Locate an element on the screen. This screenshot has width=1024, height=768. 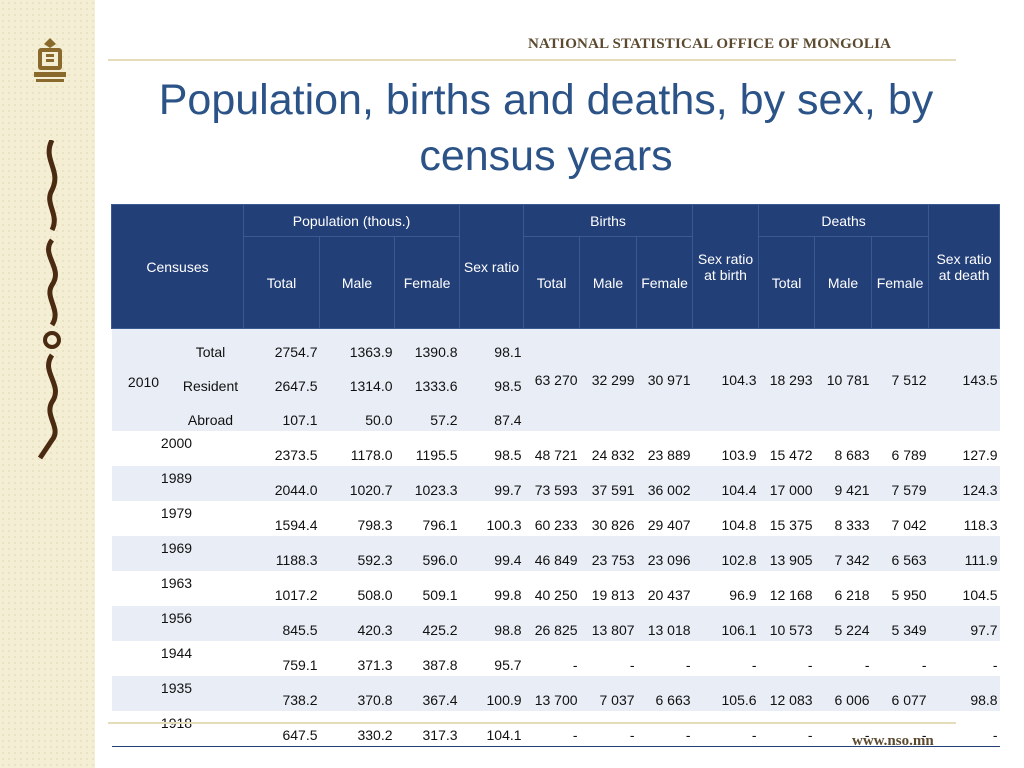
website-url: www.nso.mn is located at coordinates (893, 741).